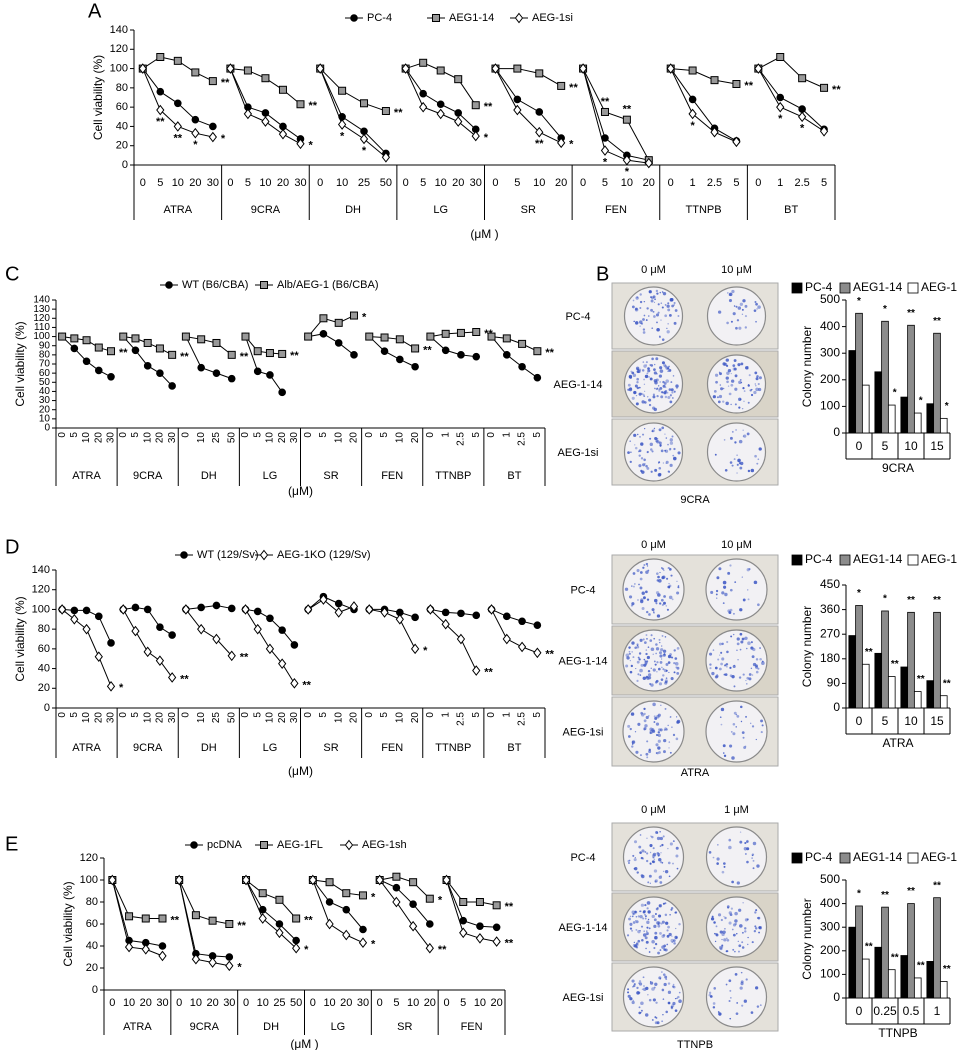 This screenshot has height=1050, width=957. What do you see at coordinates (282, 438) in the screenshot?
I see `dose-label: 20` at bounding box center [282, 438].